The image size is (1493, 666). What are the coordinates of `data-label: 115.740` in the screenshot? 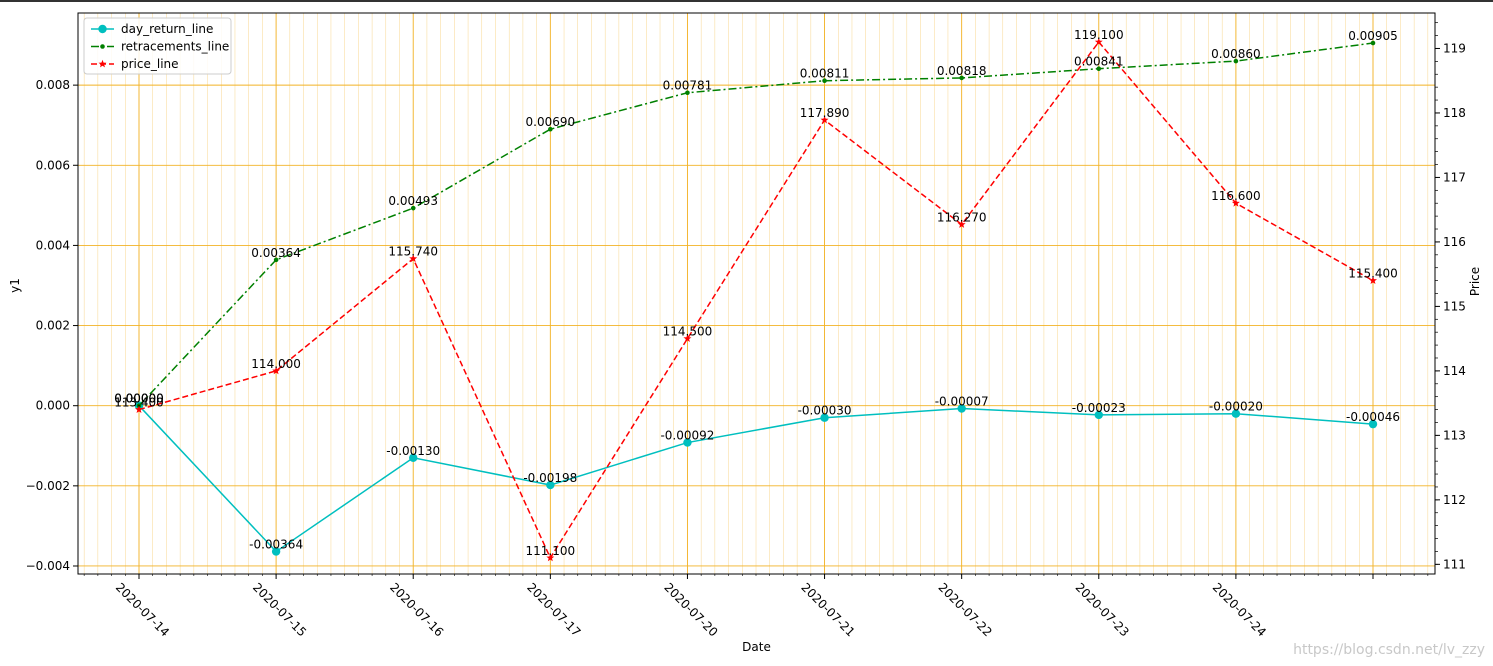 It's located at (413, 252).